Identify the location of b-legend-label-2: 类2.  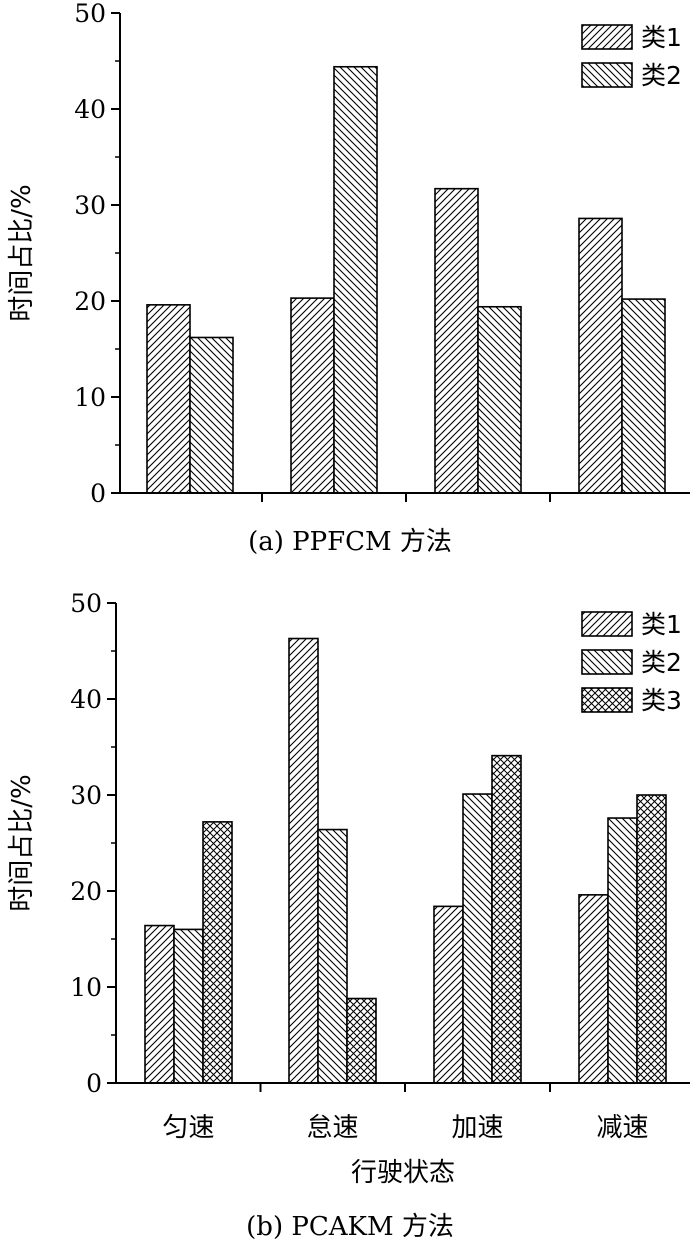
(661, 662).